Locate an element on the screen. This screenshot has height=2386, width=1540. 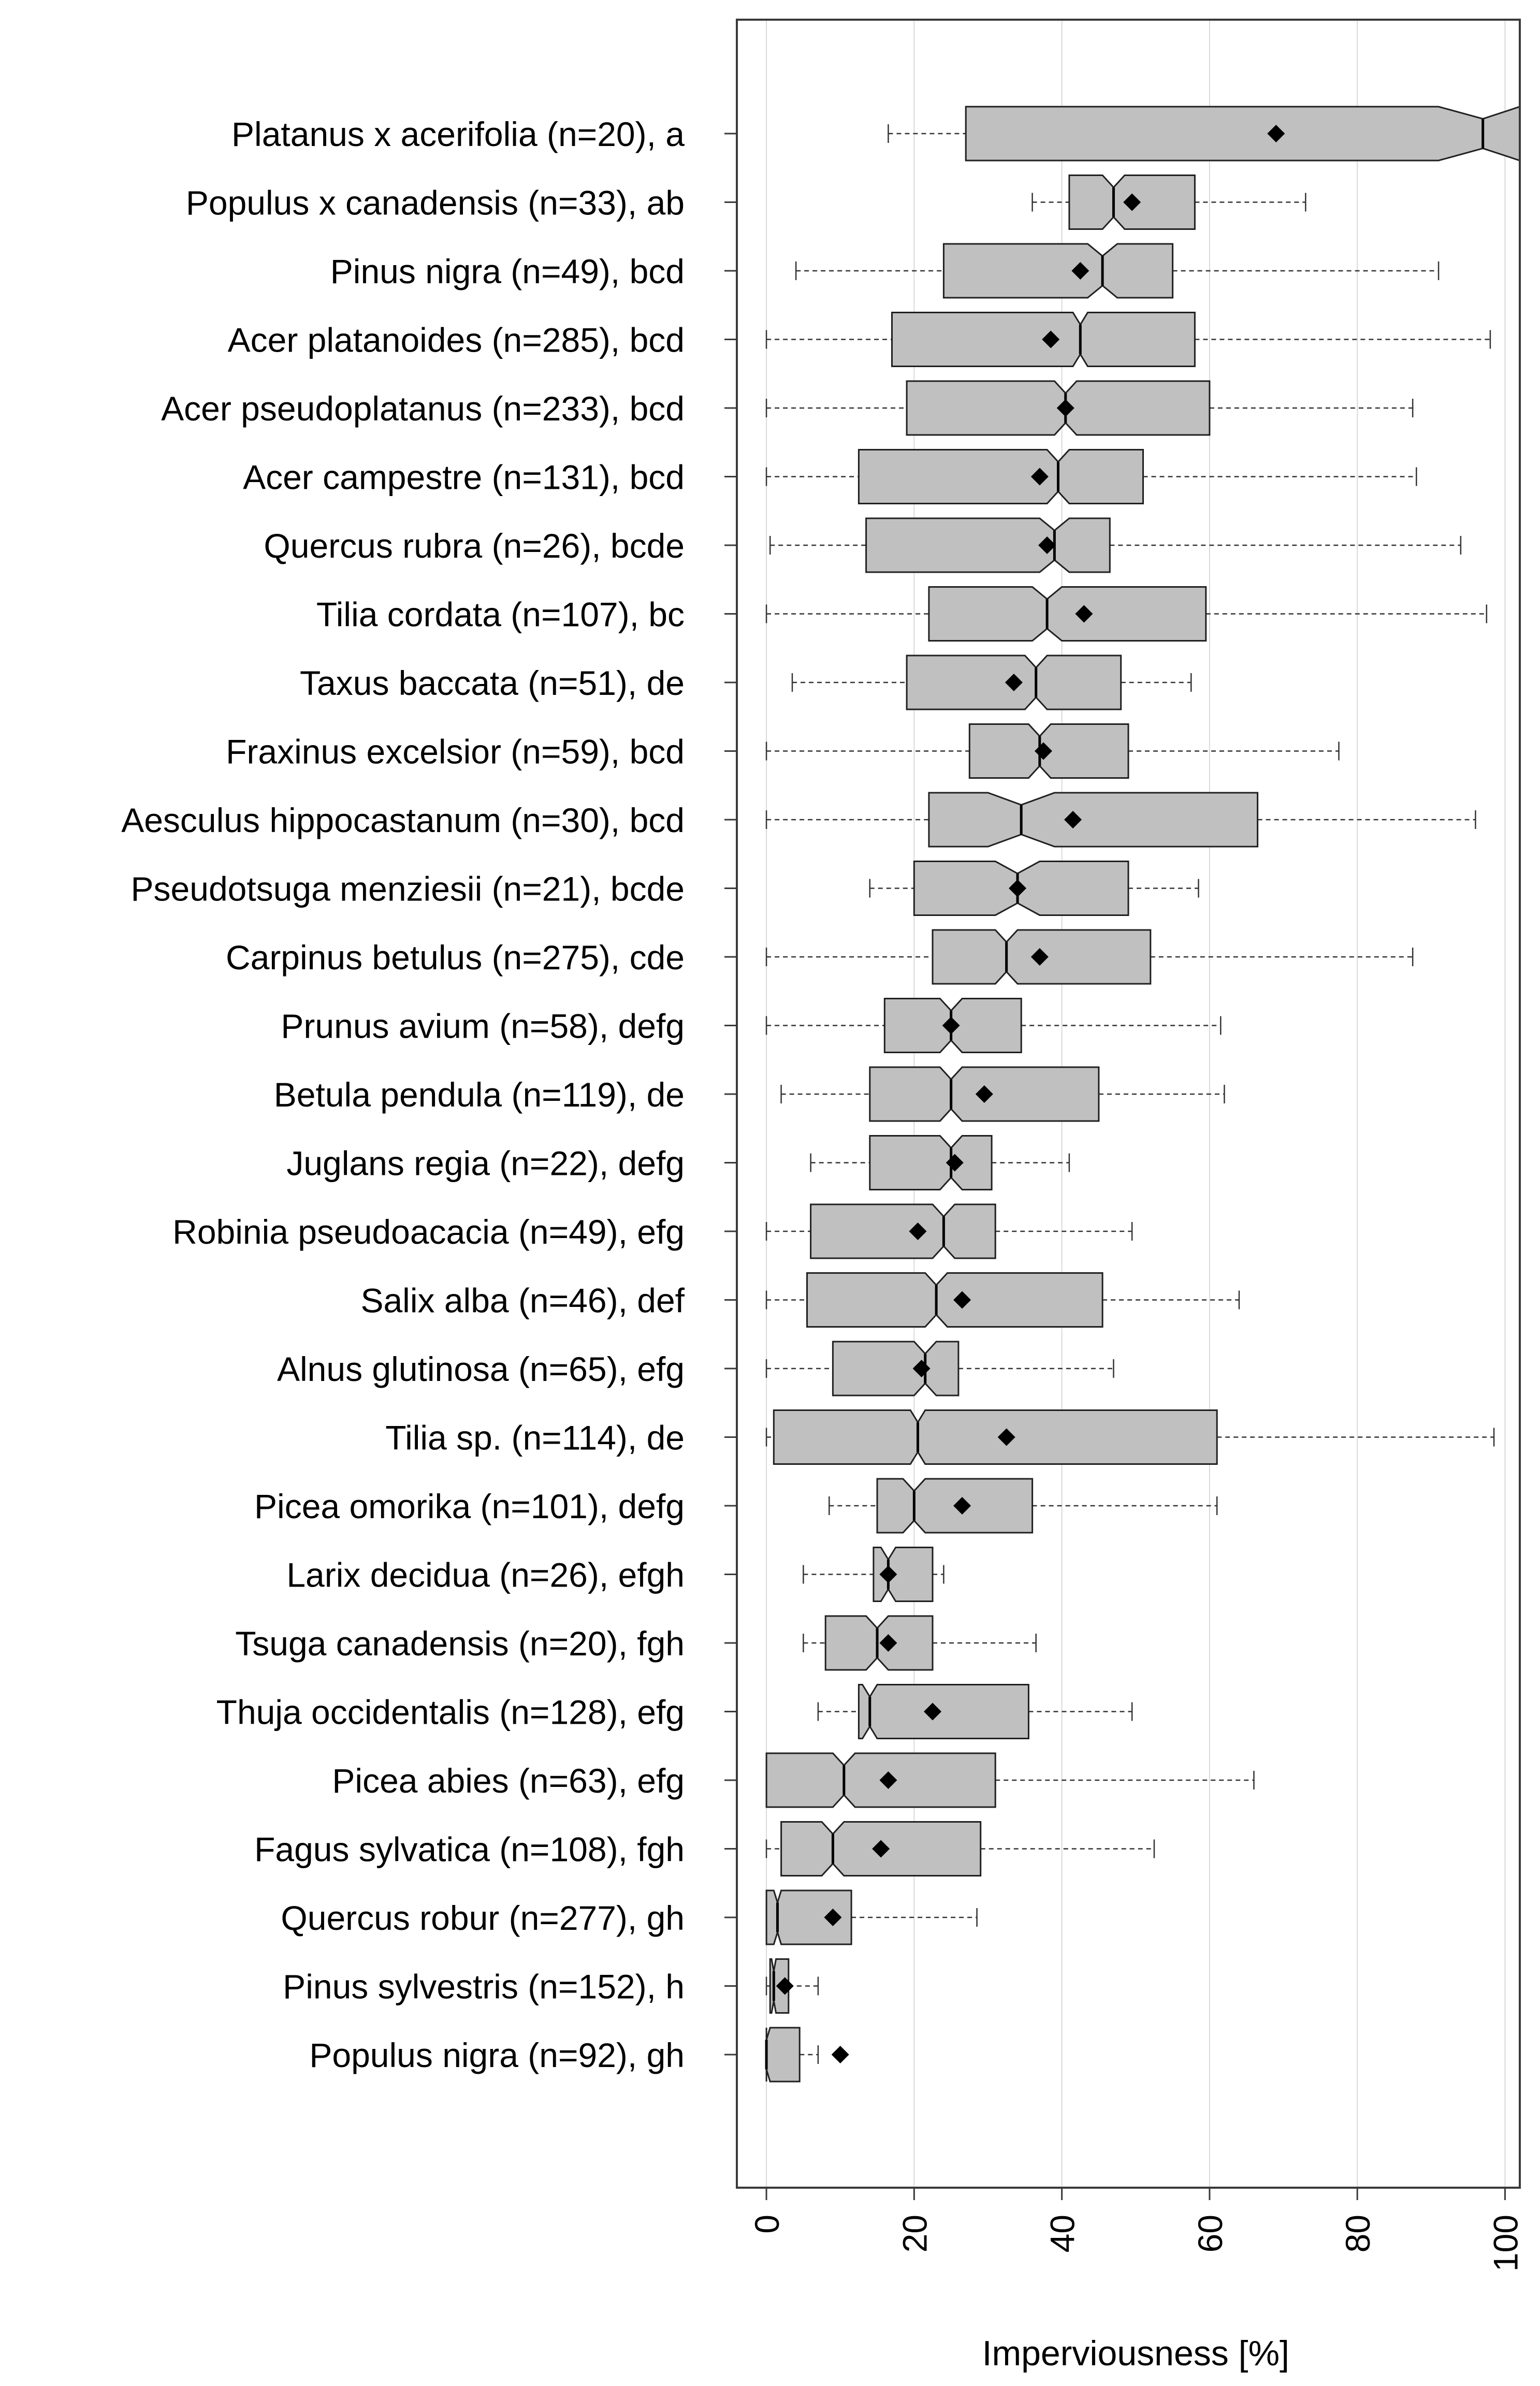
category-label: Picea abies (n=63), efg is located at coordinates (508, 1781).